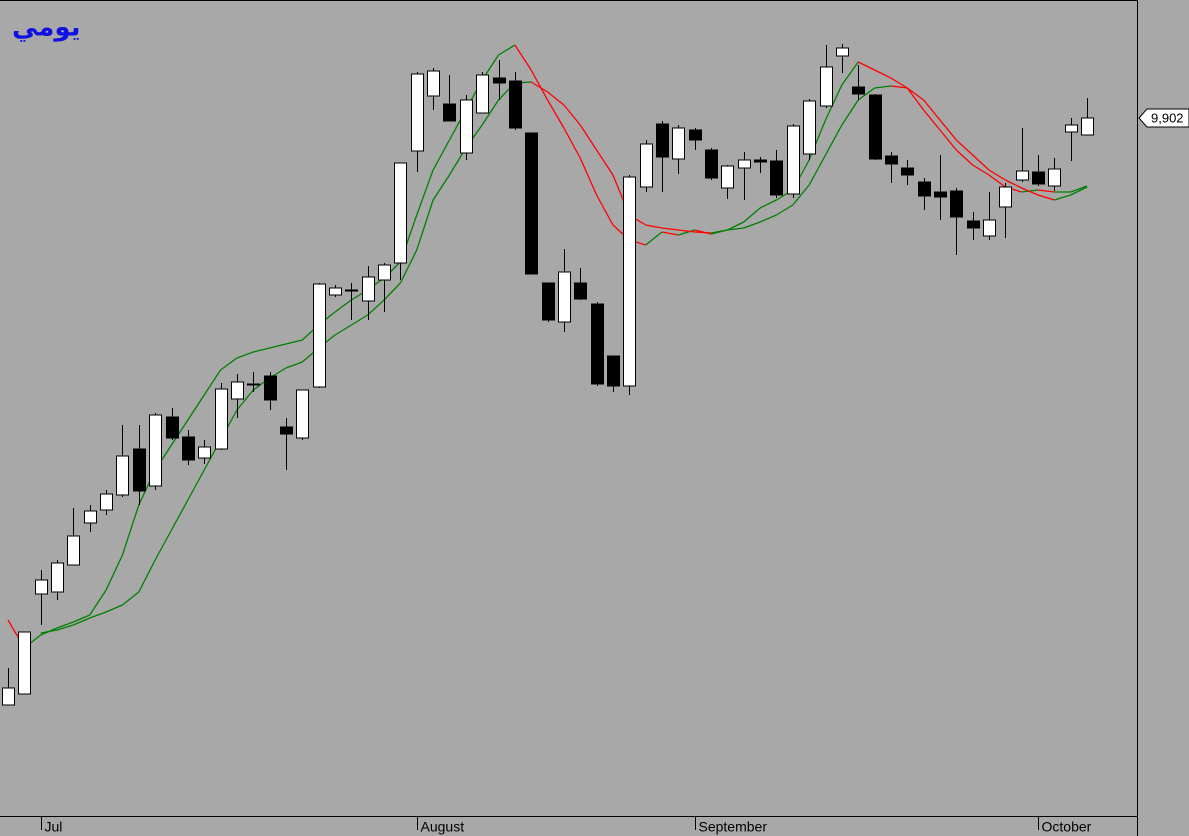 This screenshot has width=1189, height=836. I want to click on chart-title: يومي, so click(46, 28).